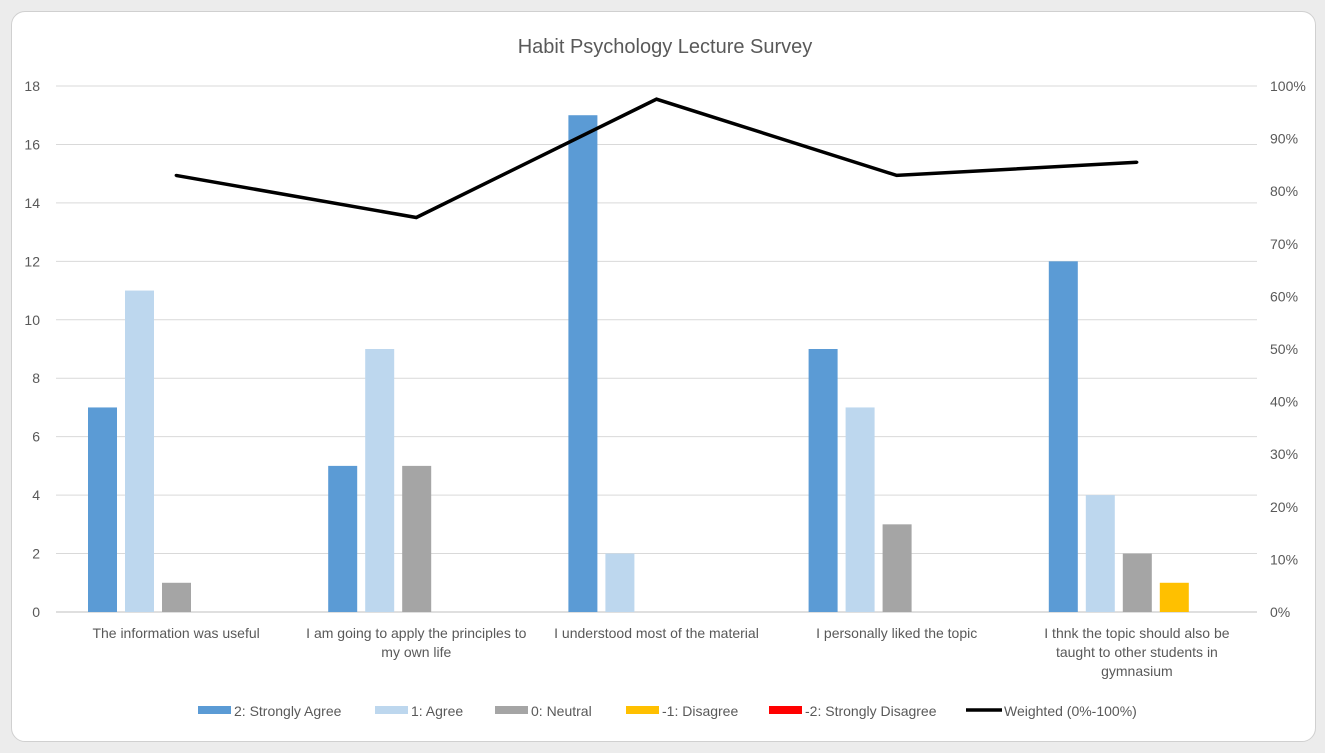 The width and height of the screenshot is (1325, 753). I want to click on legend-label: 1: Agree, so click(437, 711).